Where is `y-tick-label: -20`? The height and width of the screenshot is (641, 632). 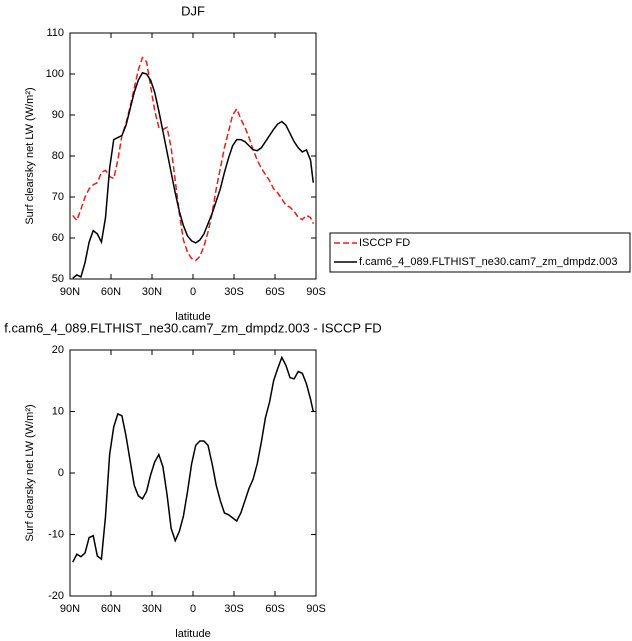
y-tick-label: -20 is located at coordinates (56, 596).